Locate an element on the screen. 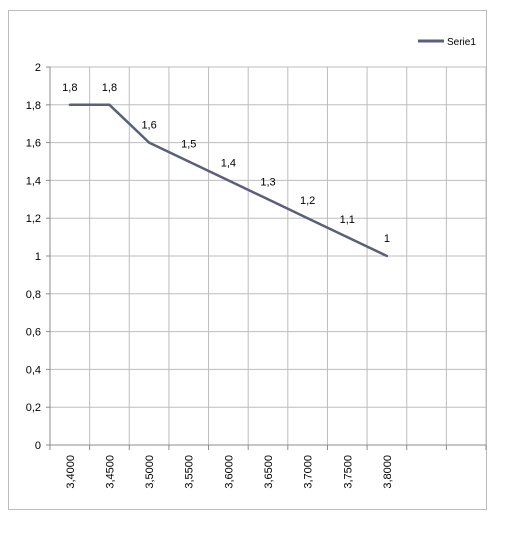  data-label: 1,5 is located at coordinates (188, 145).